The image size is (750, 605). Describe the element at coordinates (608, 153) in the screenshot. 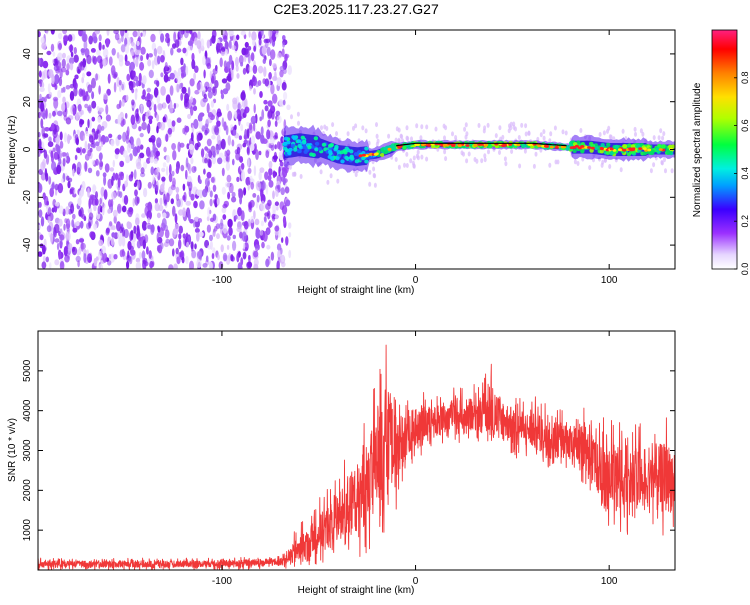

I see `ridge-core-speck` at that location.